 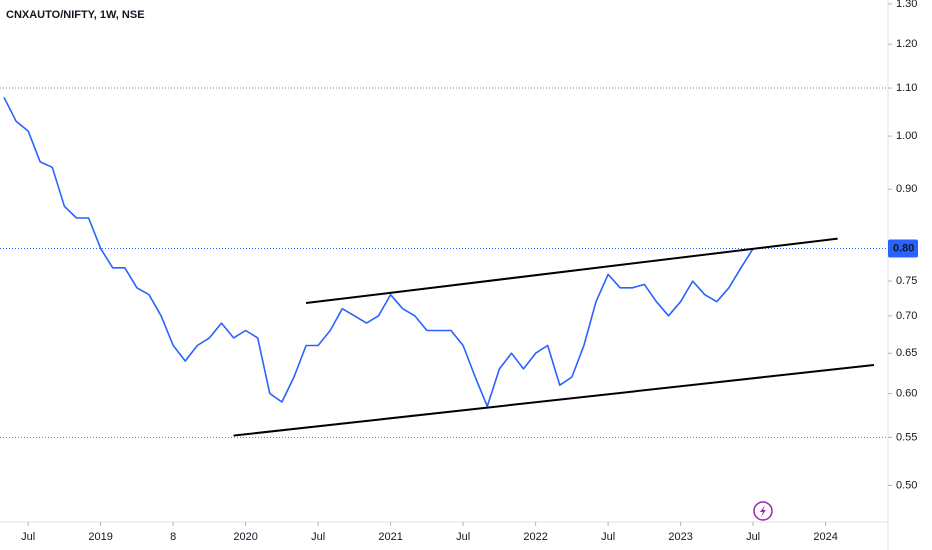 What do you see at coordinates (763, 511) in the screenshot?
I see `lightning-icon` at bounding box center [763, 511].